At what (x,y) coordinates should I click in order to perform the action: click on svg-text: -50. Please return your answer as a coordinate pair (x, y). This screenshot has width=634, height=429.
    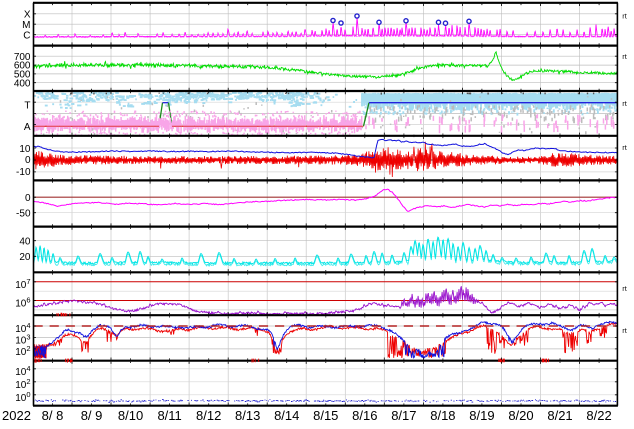
    Looking at the image, I should click on (23, 213).